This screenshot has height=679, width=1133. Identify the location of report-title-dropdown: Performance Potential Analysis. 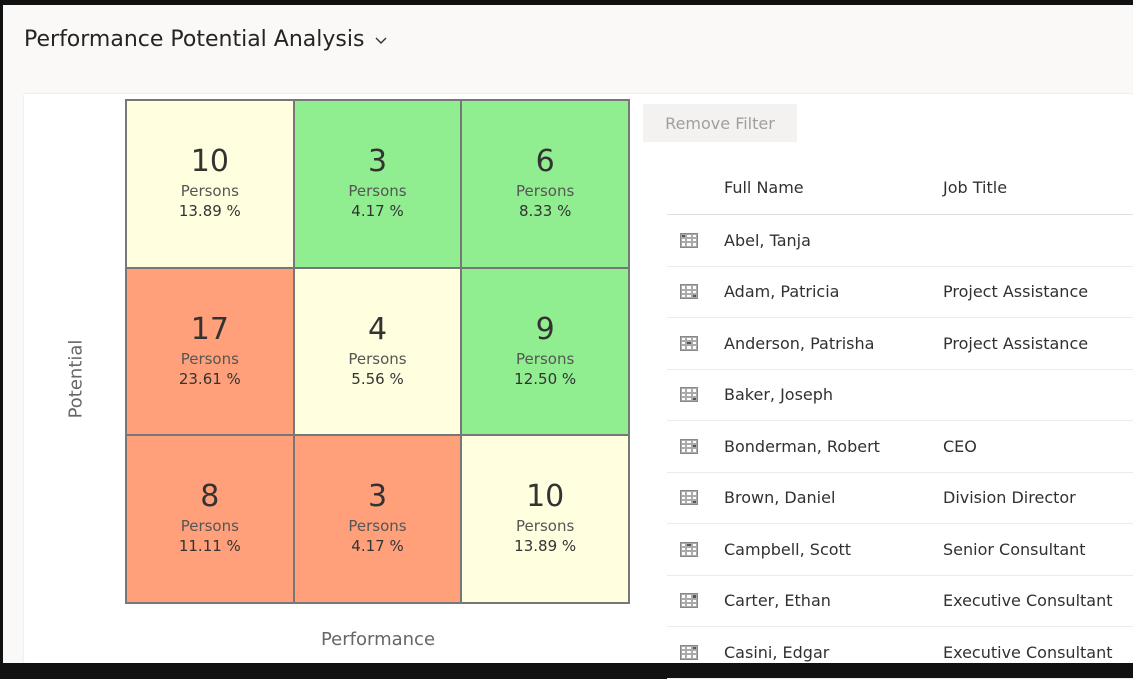
(206, 39).